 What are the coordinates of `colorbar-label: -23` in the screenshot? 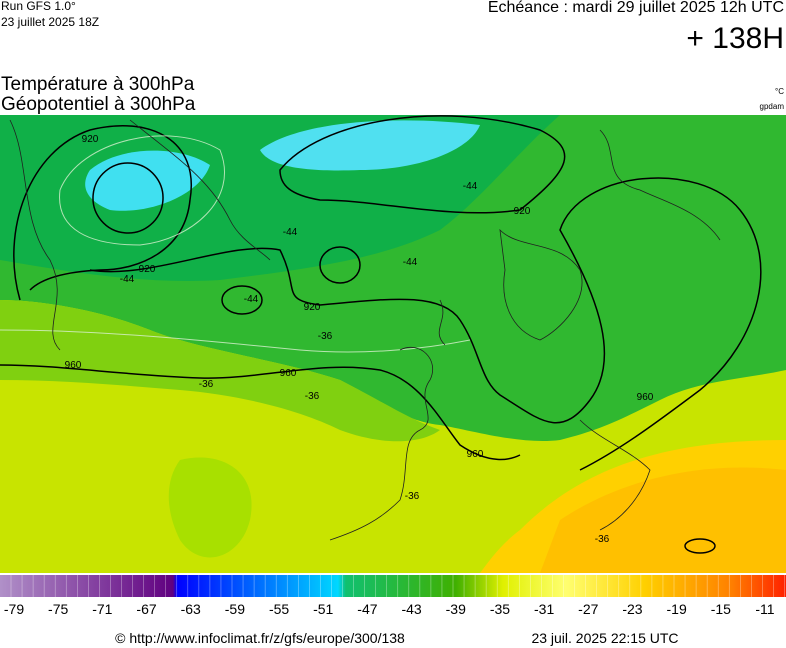 It's located at (632, 609).